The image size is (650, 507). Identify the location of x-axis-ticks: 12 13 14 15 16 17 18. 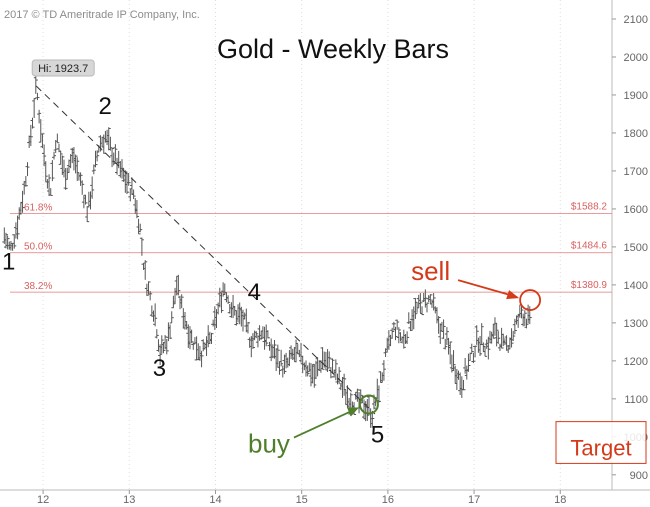
(301, 498).